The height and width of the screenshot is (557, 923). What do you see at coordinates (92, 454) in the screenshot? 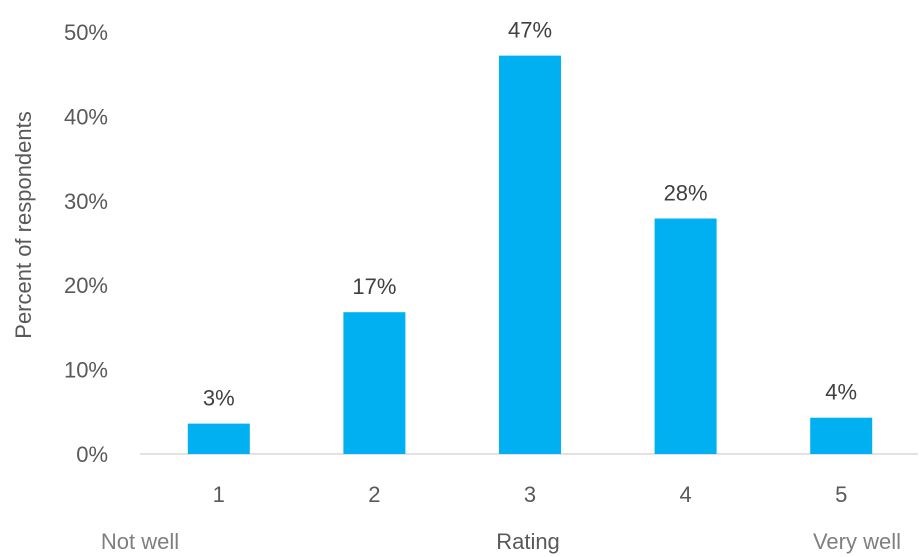
I see `y-tick-label: 0%` at bounding box center [92, 454].